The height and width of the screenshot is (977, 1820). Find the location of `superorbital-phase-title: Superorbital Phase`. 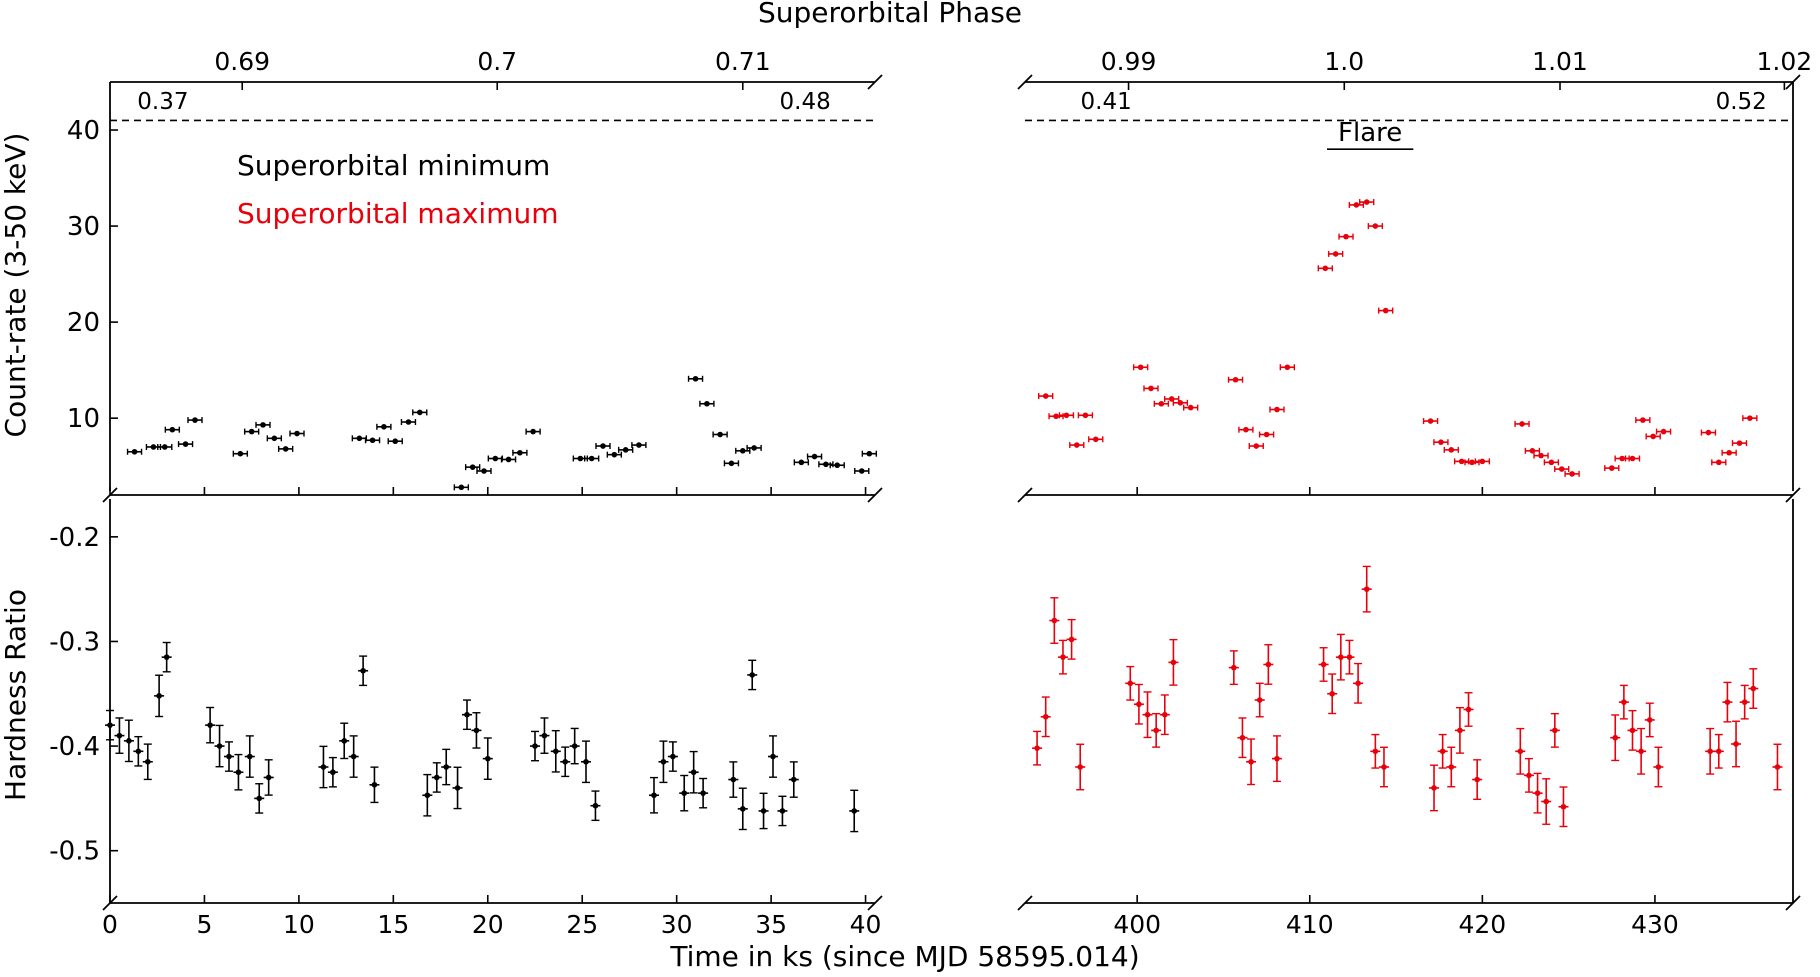

superorbital-phase-title: Superorbital Phase is located at coordinates (890, 14).